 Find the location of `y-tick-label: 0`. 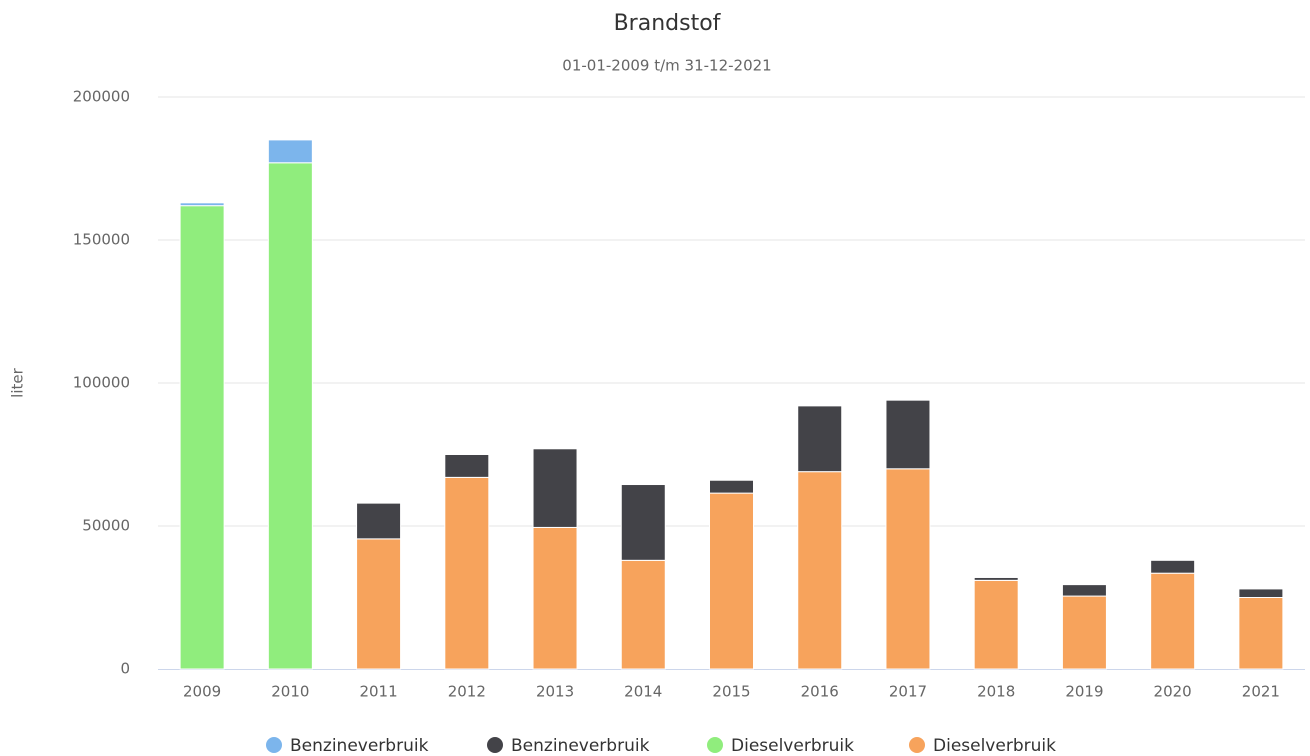

y-tick-label: 0 is located at coordinates (125, 669).